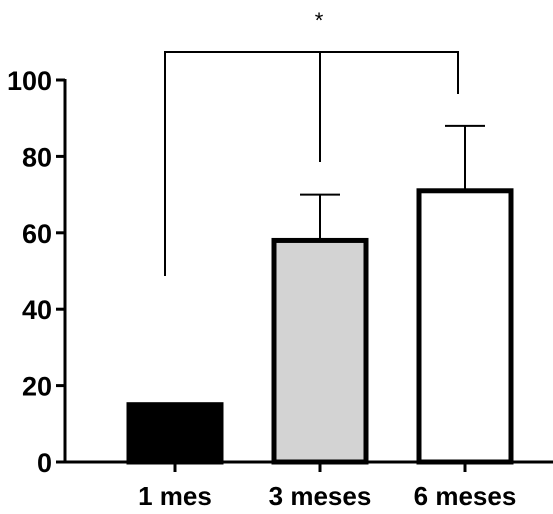 This screenshot has height=514, width=553. Describe the element at coordinates (465, 496) in the screenshot. I see `x-tick-label: 6 meses` at that location.